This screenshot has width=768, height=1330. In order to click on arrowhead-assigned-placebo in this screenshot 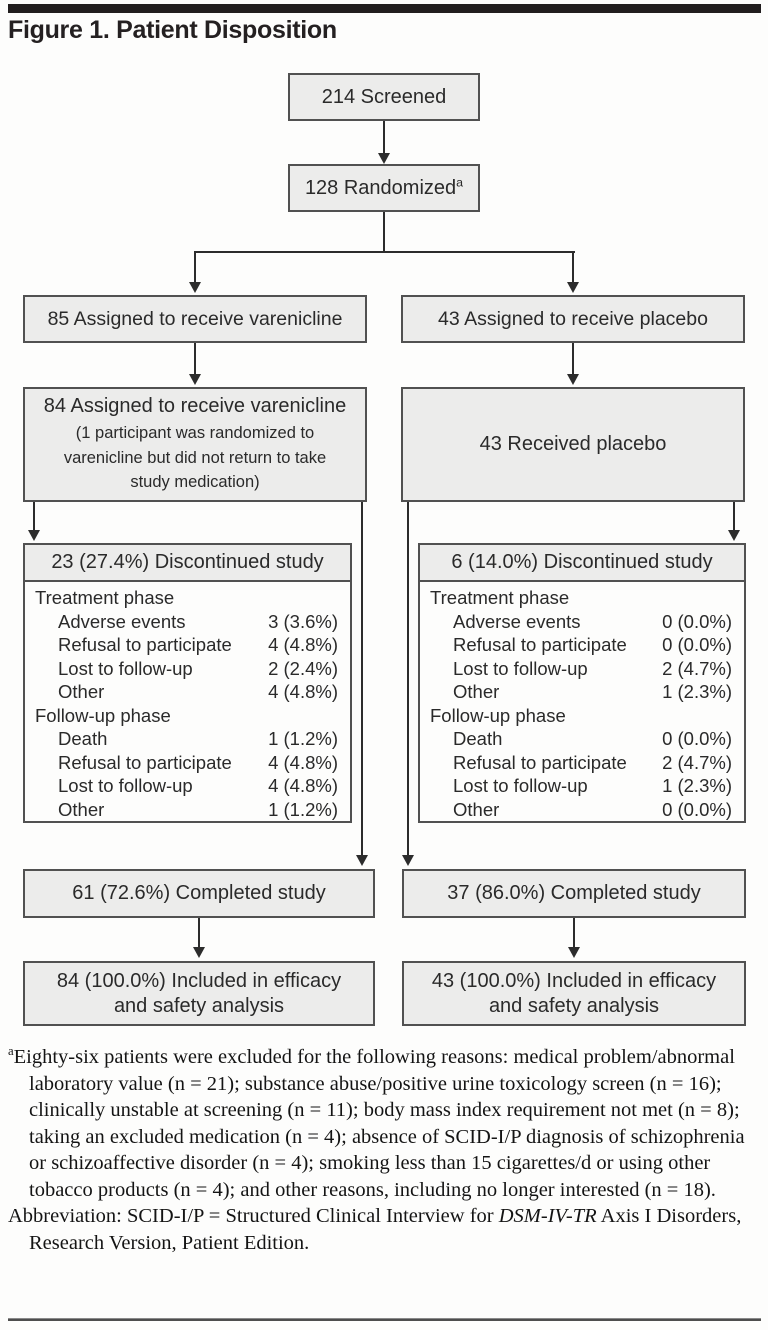, I will do `click(573, 287)`.